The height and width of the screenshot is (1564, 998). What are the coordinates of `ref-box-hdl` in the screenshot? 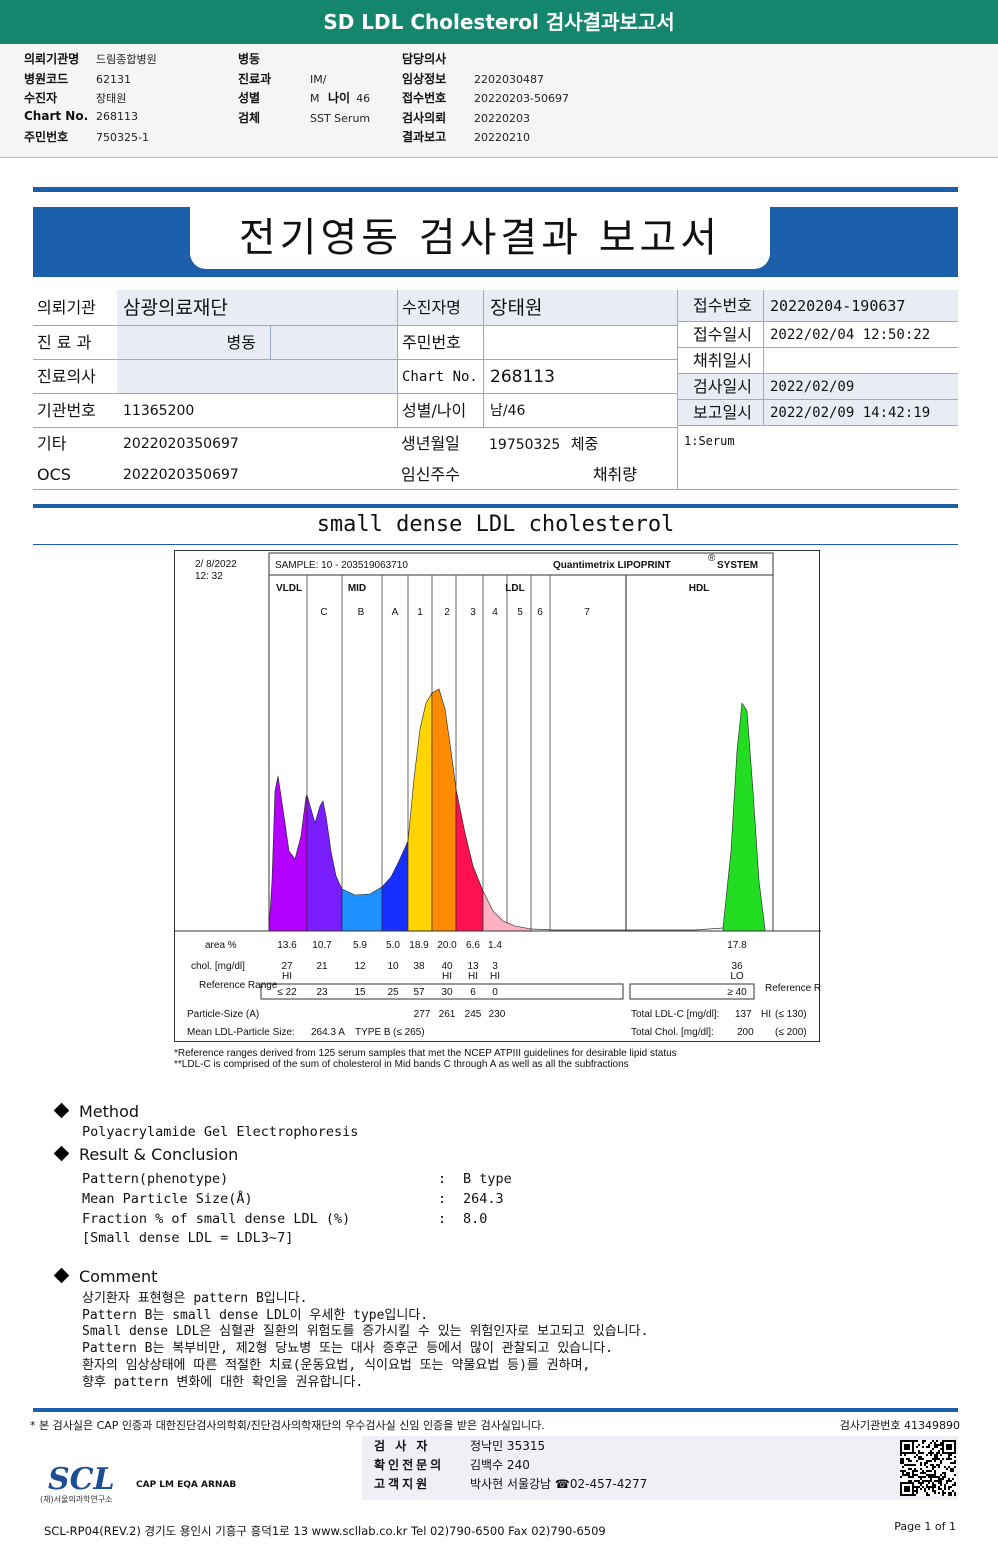 It's located at (692, 991).